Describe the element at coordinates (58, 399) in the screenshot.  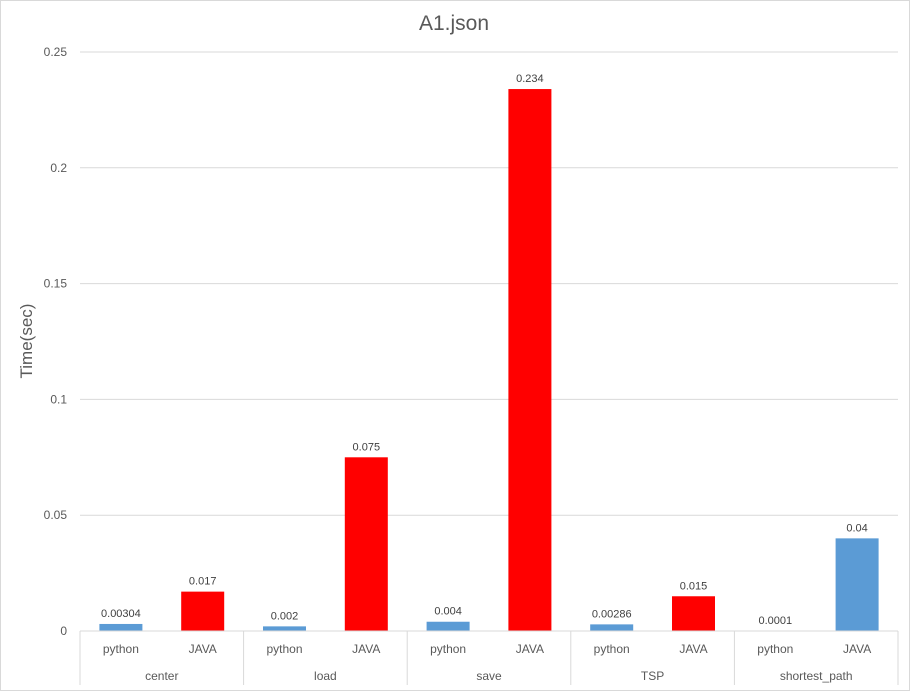
I see `y-tick-label: 0.1` at that location.